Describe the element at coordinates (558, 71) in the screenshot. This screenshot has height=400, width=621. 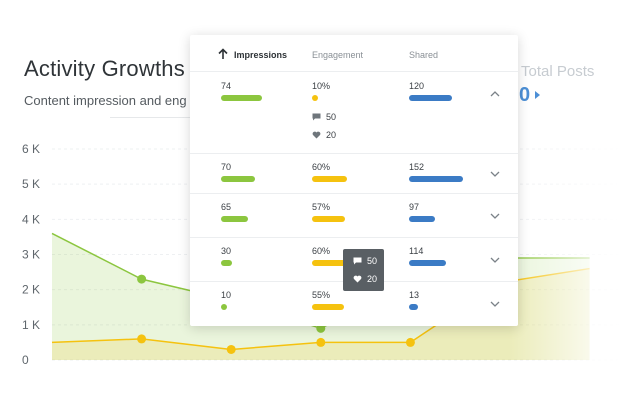
I see `total-posts-label: Total Posts` at that location.